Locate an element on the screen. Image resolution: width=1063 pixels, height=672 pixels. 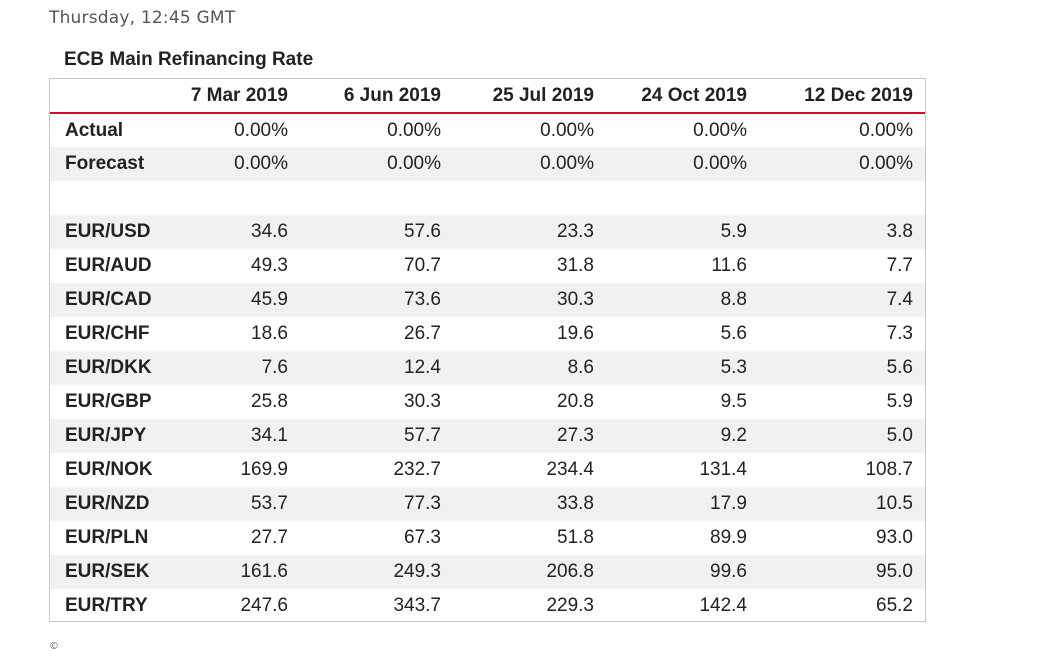
table-cell: 206.8 is located at coordinates (531, 572).